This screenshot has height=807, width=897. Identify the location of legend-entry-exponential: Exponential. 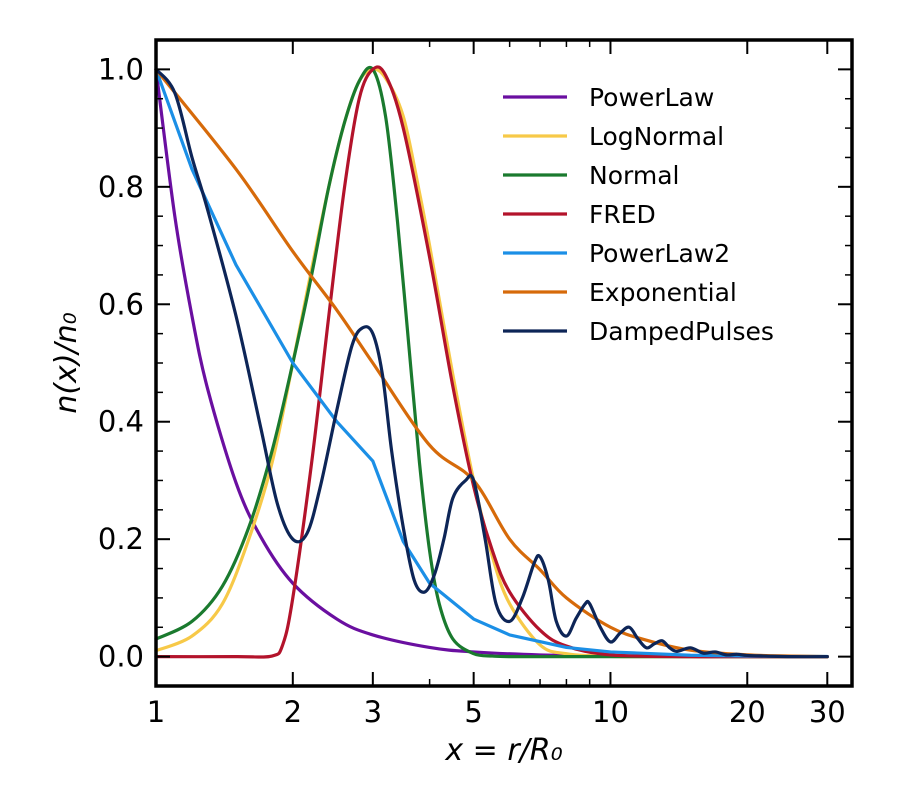
(620, 292).